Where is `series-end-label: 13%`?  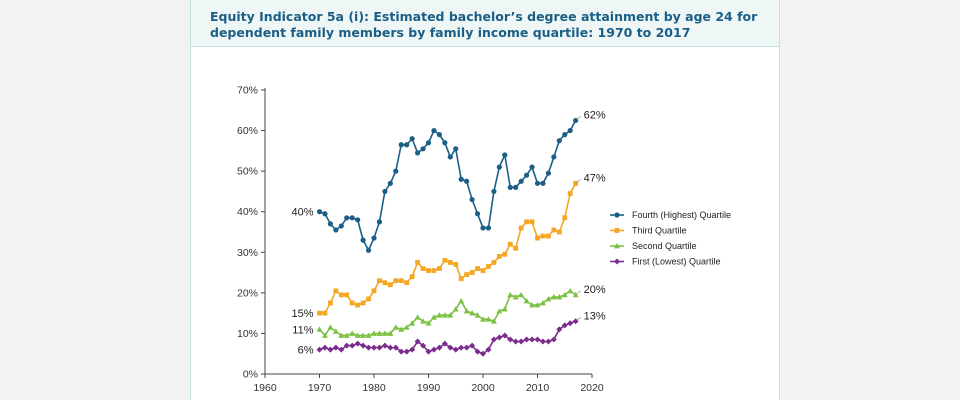
series-end-label: 13% is located at coordinates (595, 316).